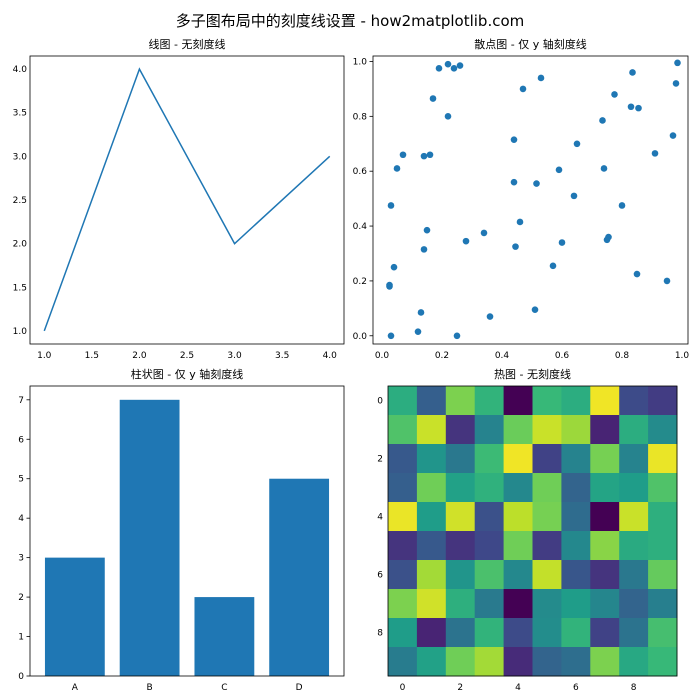 This screenshot has height=700, width=700. Describe the element at coordinates (530, 44) in the screenshot. I see `subplot-title: 散点图 - 仅 y 轴刻度线` at that location.